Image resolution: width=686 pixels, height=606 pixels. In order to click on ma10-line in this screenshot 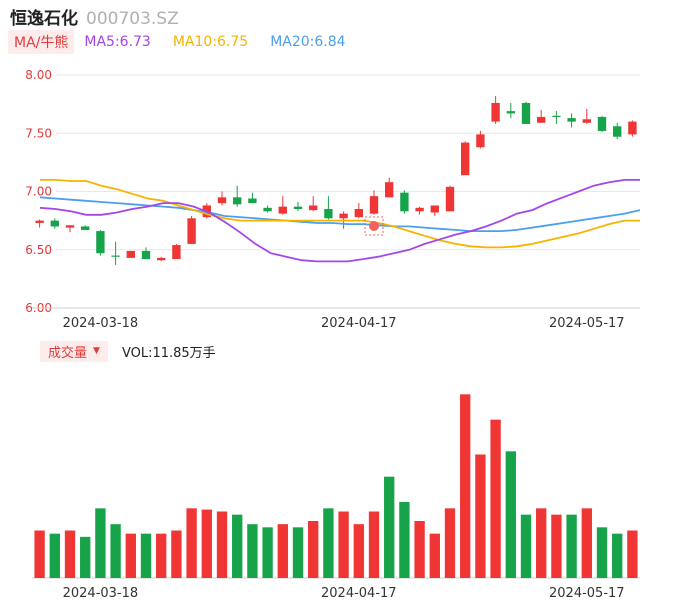, I will do `click(340, 214)`.